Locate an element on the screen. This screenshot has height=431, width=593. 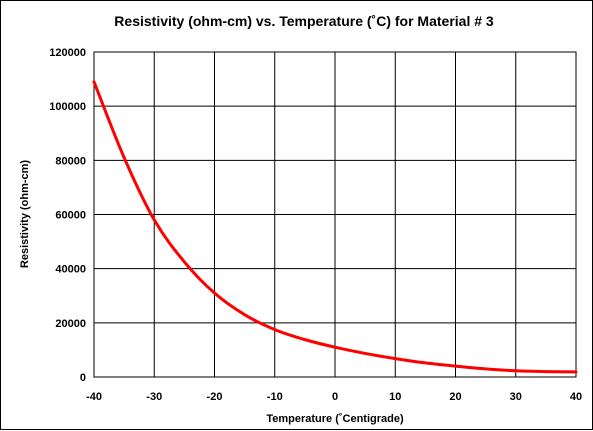
y-tick-label: 60000 is located at coordinates (70, 216).